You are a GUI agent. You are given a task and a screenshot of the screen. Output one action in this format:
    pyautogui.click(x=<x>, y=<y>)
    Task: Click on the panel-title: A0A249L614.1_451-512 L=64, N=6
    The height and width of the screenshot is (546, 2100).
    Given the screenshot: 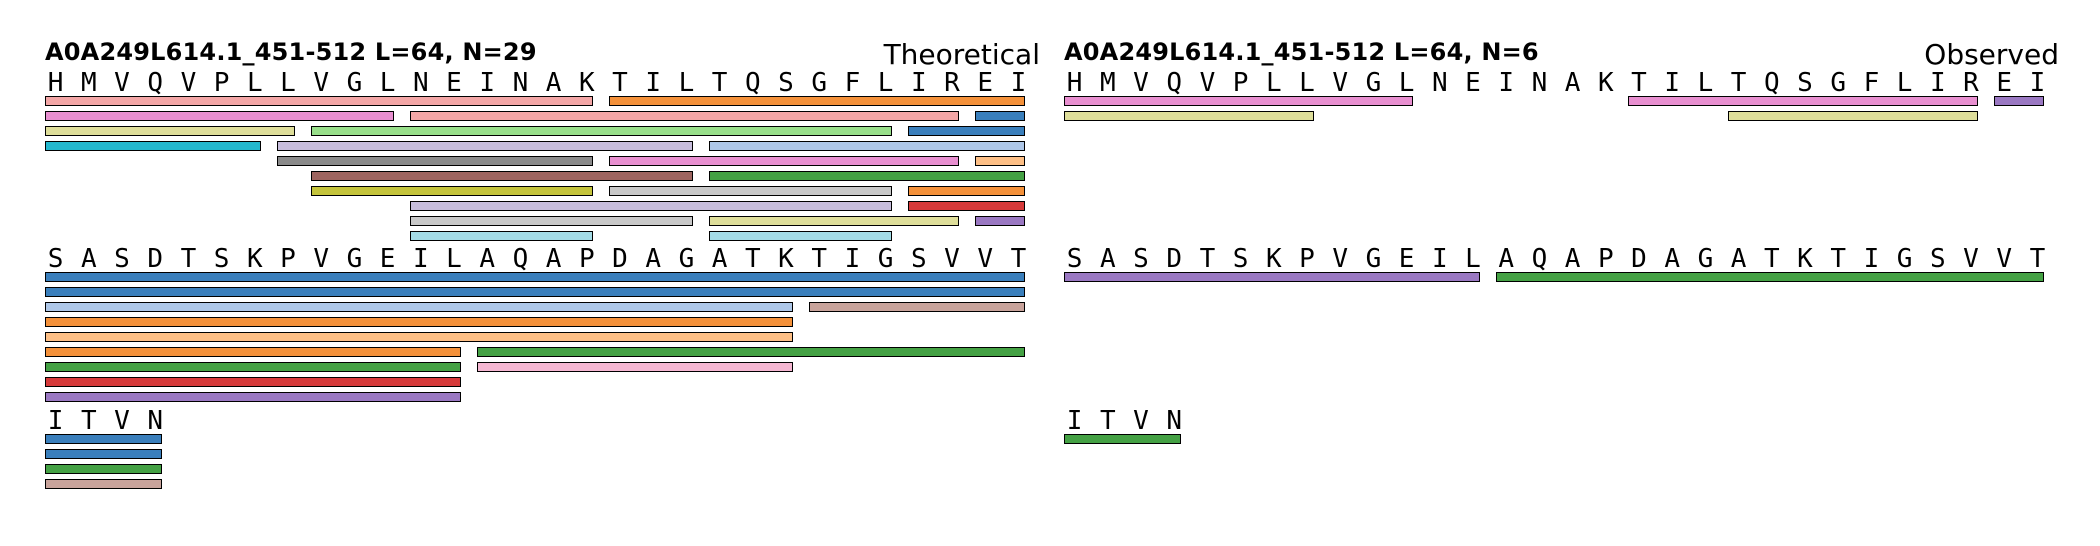 What is the action you would take?
    pyautogui.click(x=1301, y=52)
    